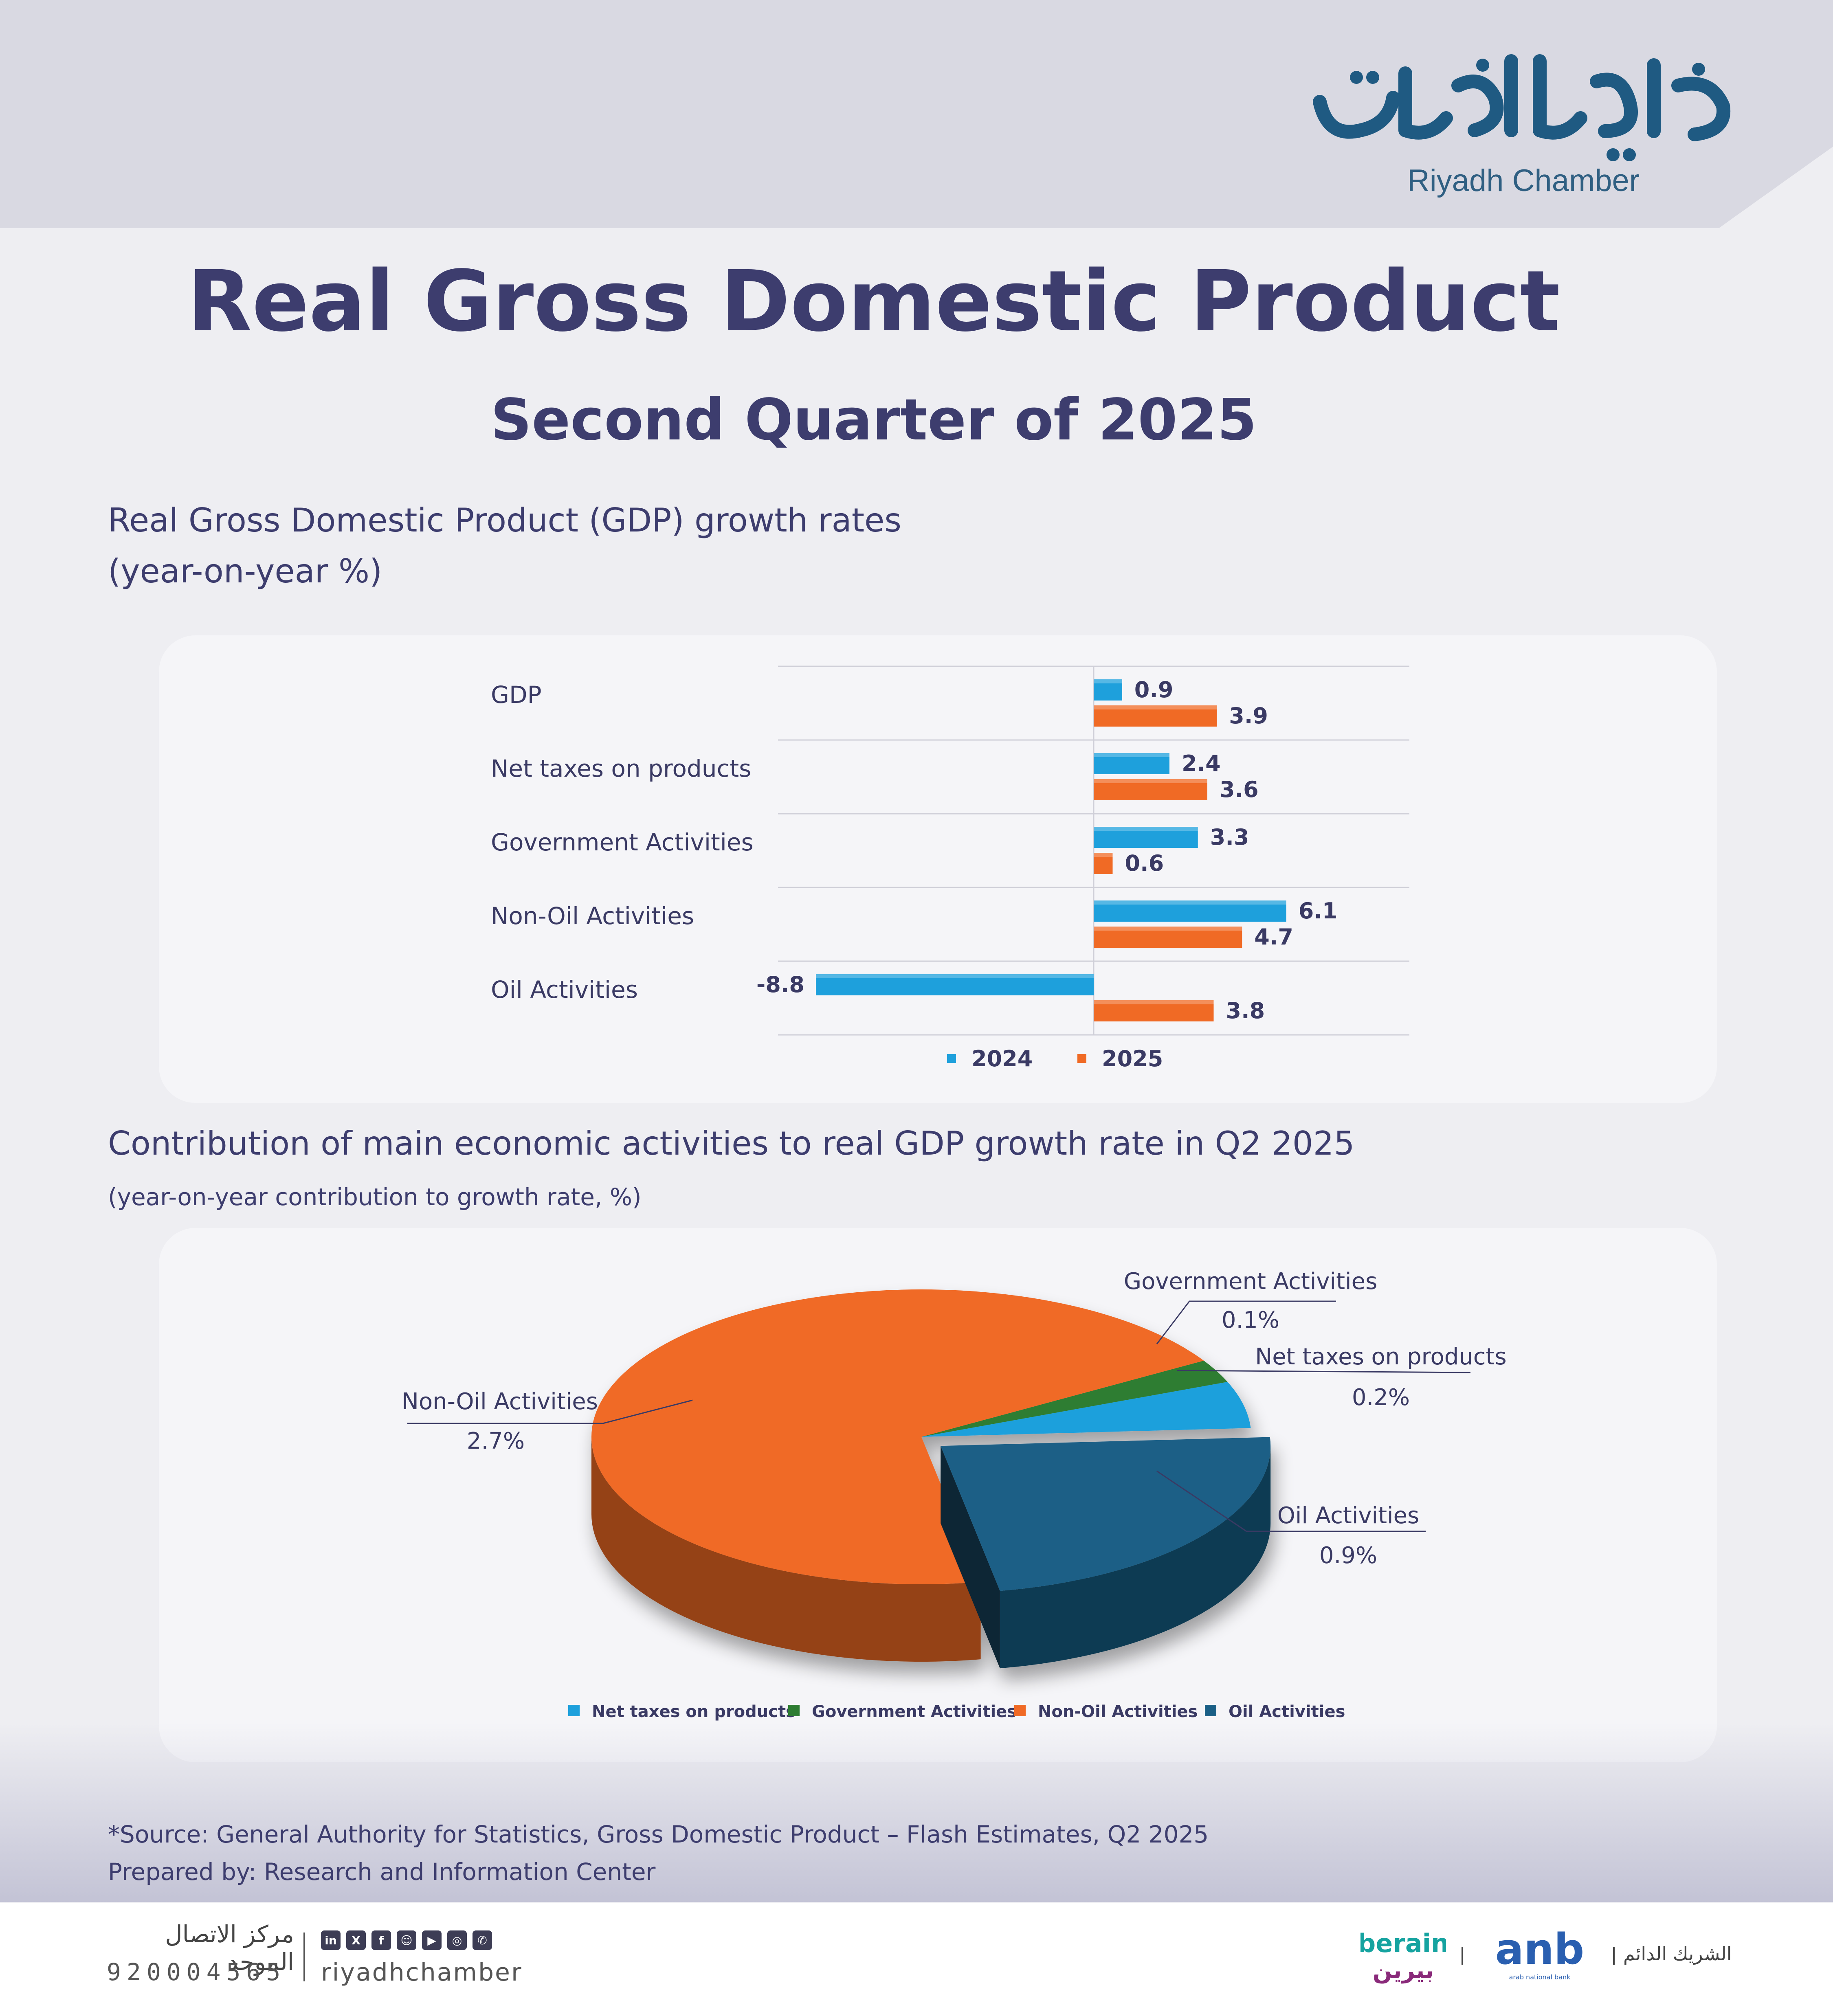 This screenshot has width=1833, height=2016. I want to click on bar-value-label: 4.7, so click(1273, 937).